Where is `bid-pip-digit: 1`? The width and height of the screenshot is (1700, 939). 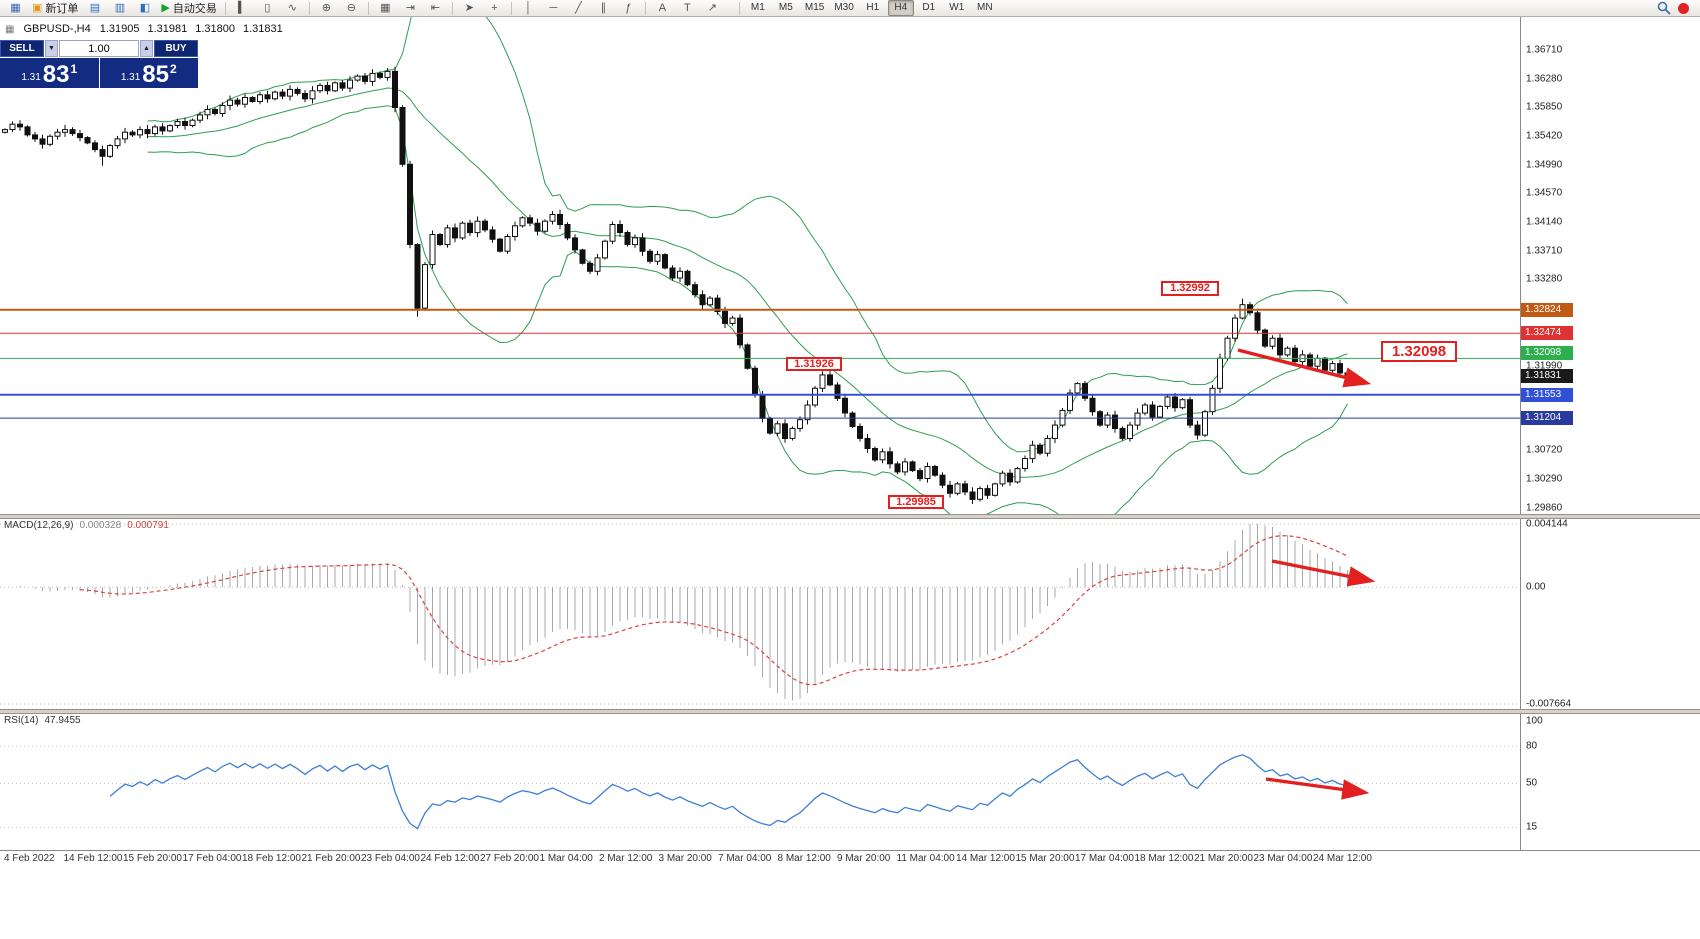 bid-pip-digit: 1 is located at coordinates (74, 69).